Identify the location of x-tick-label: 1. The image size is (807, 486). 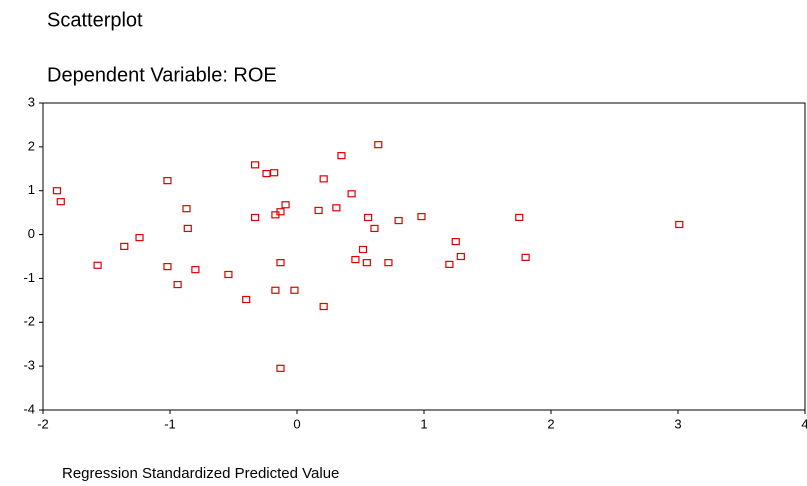
(423, 423).